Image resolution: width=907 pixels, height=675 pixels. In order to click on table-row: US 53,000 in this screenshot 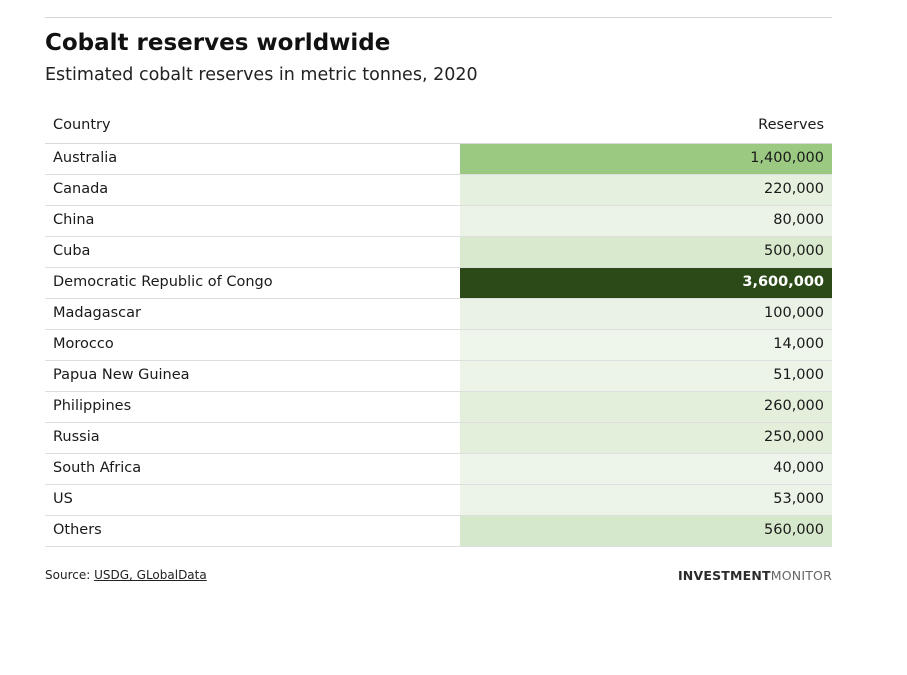, I will do `click(438, 500)`.